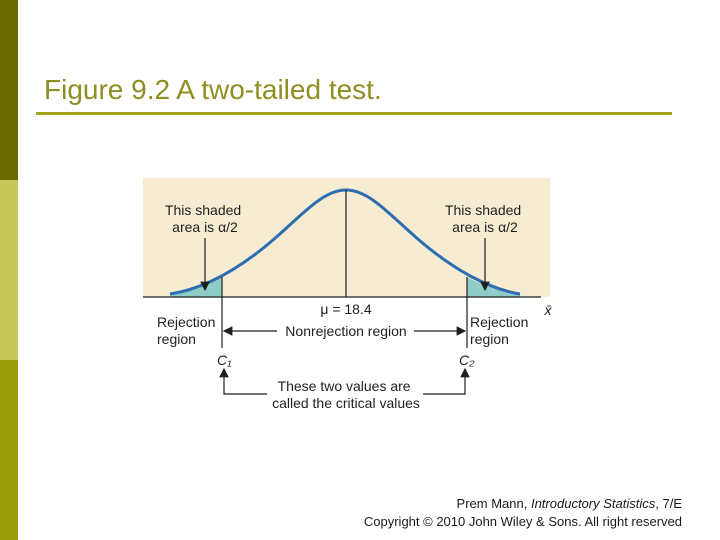 This screenshot has width=720, height=540. Describe the element at coordinates (548, 310) in the screenshot. I see `axis-symbol: x̄` at that location.